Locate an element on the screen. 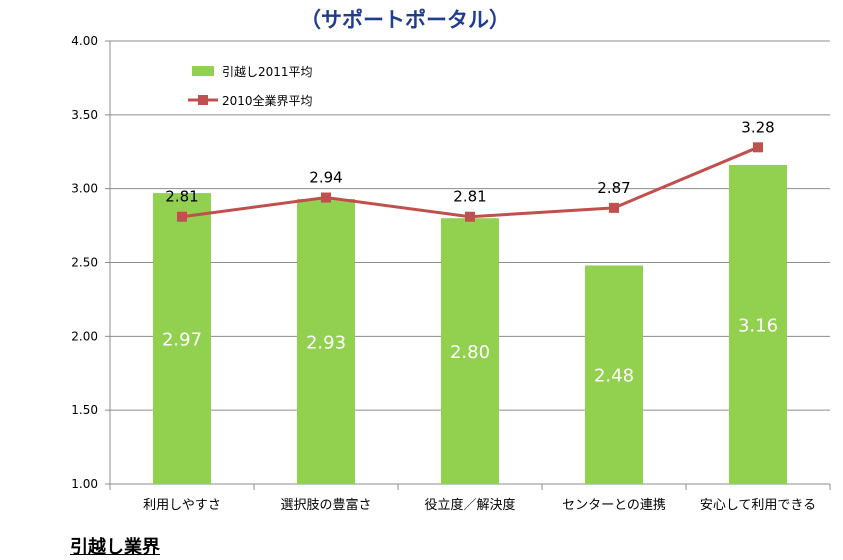 The height and width of the screenshot is (560, 843). x-category-label: 利用しやすさ is located at coordinates (182, 505).